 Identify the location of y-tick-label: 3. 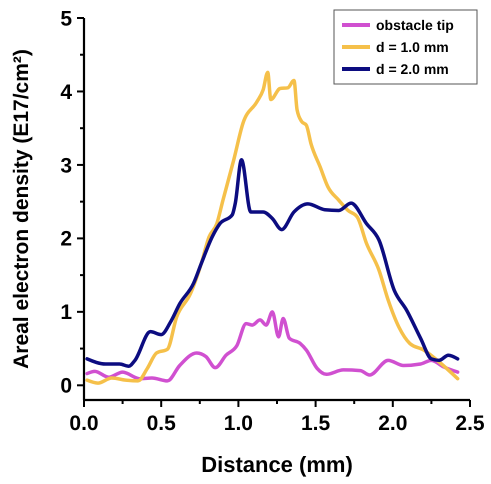
(66, 166).